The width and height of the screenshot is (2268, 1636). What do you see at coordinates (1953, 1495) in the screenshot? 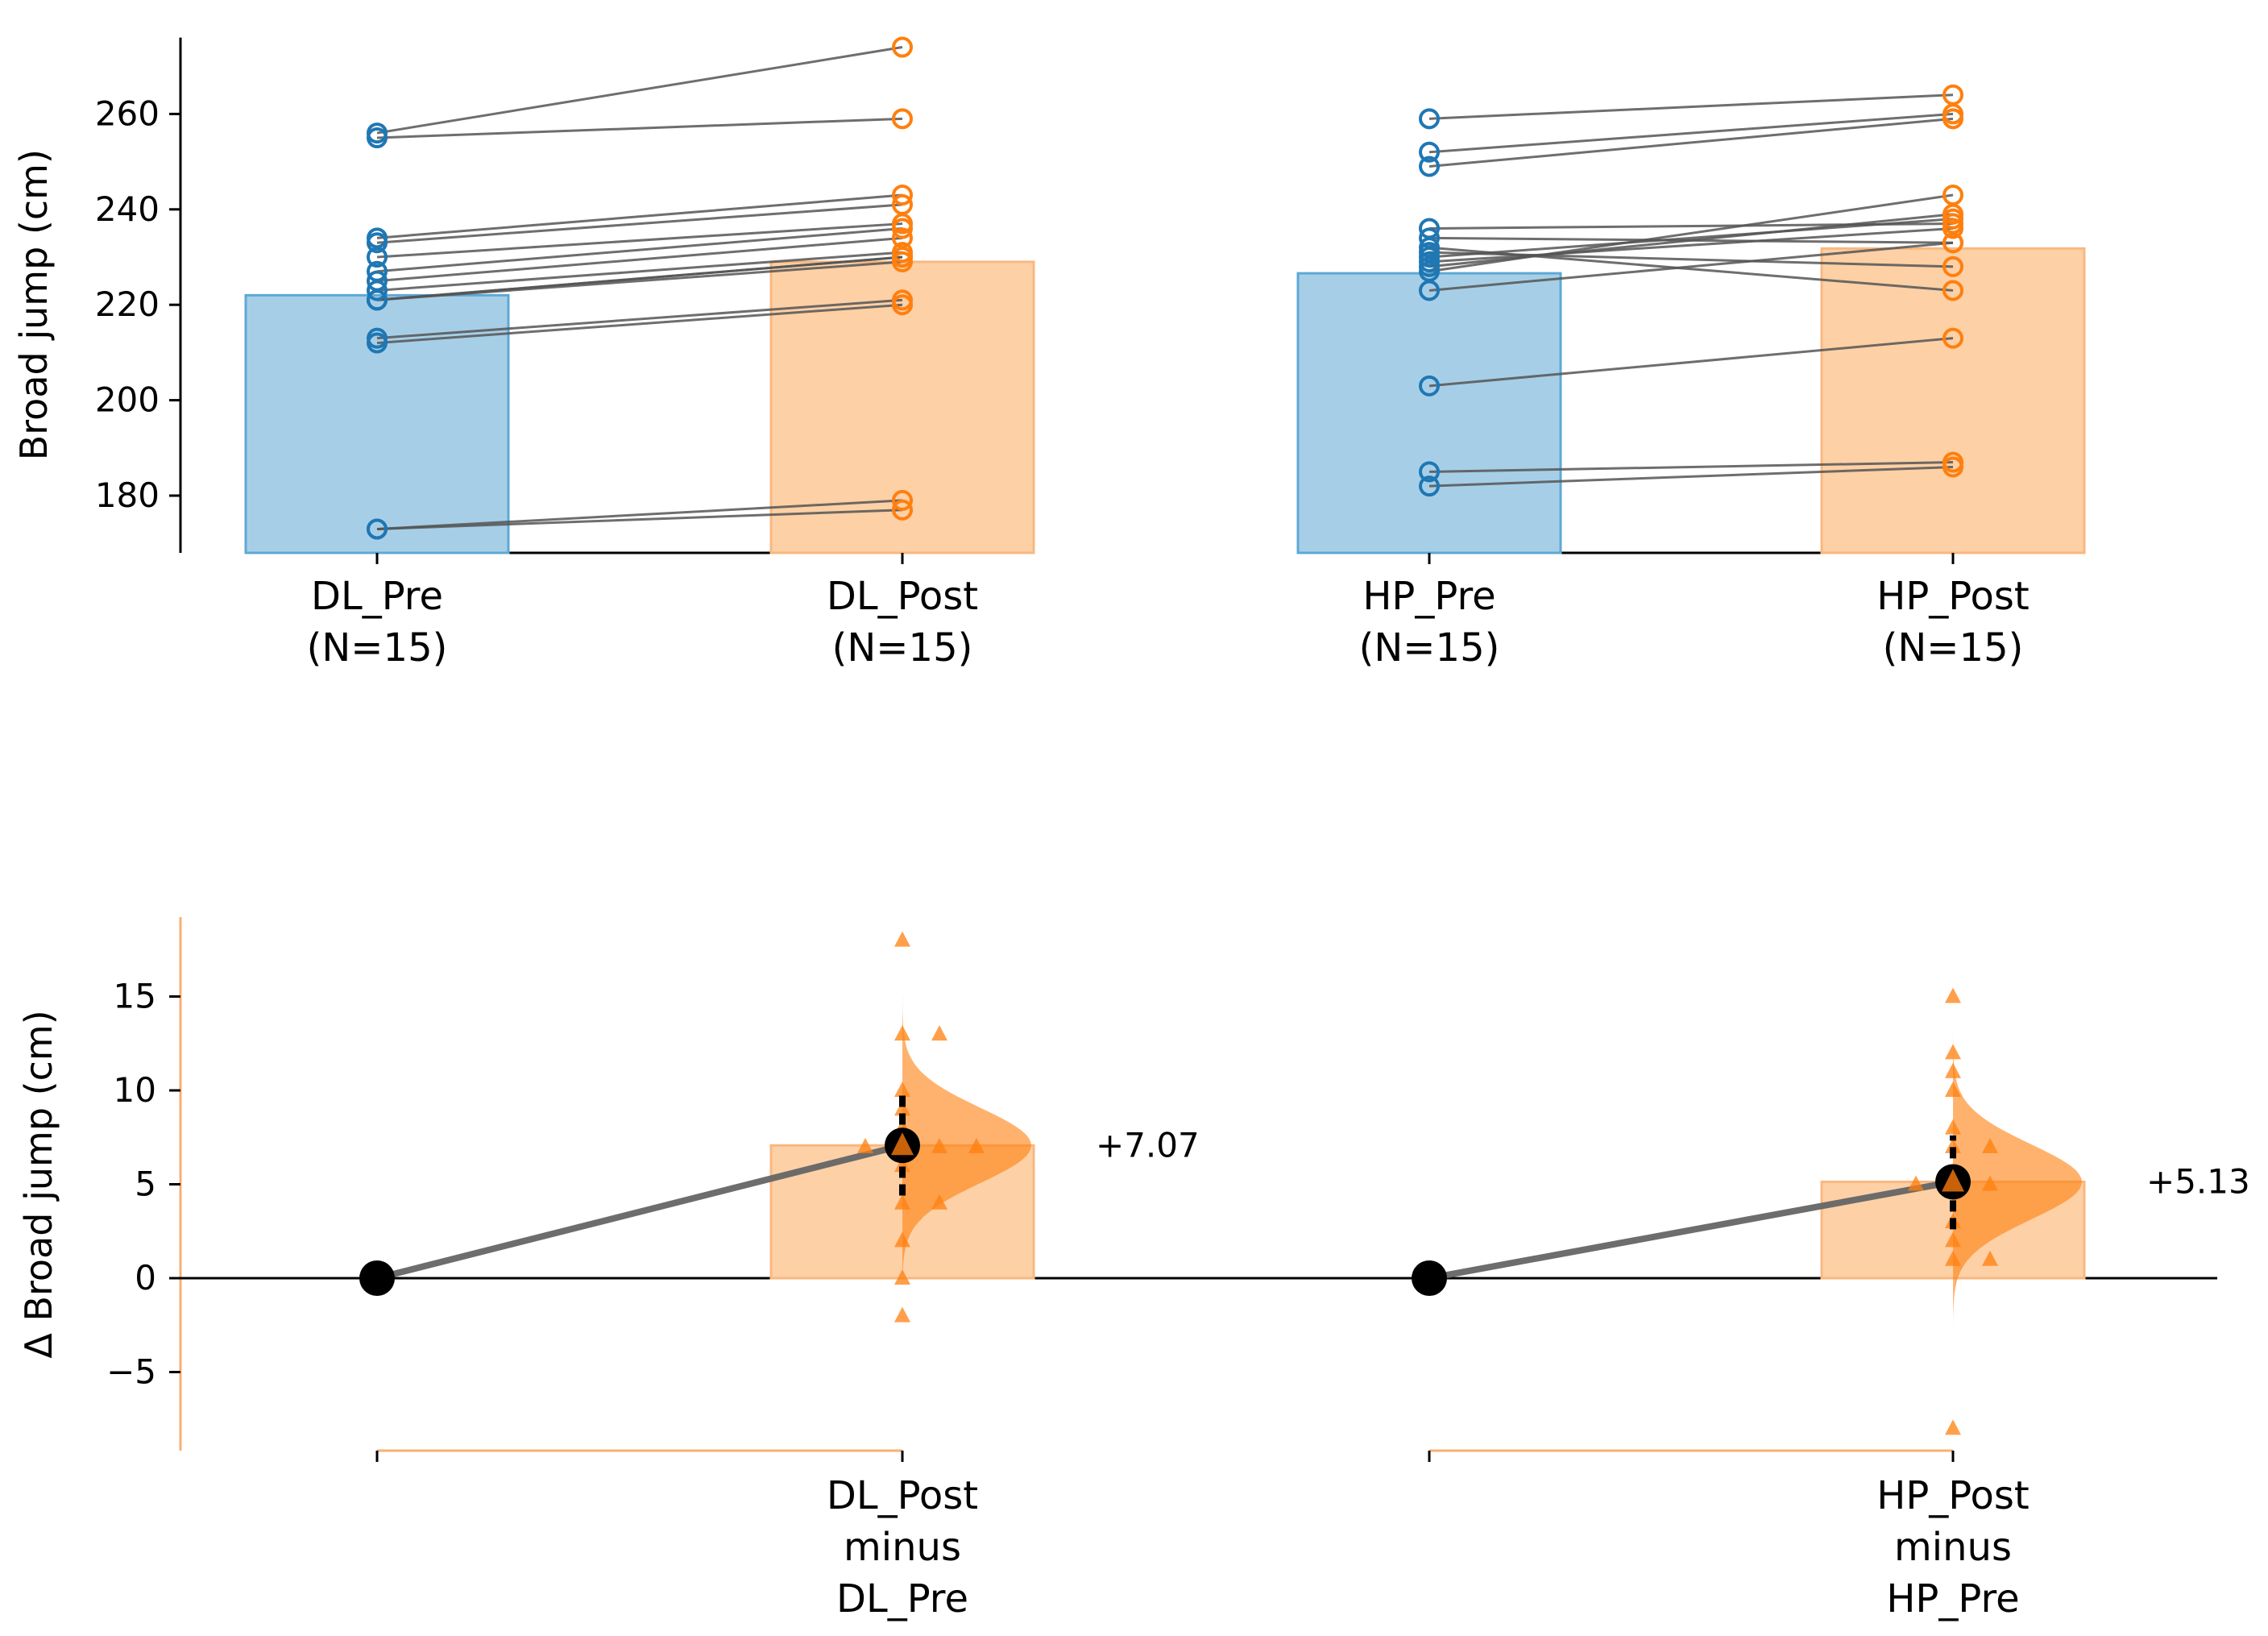
I see `x-tick-label: HP_Post` at bounding box center [1953, 1495].